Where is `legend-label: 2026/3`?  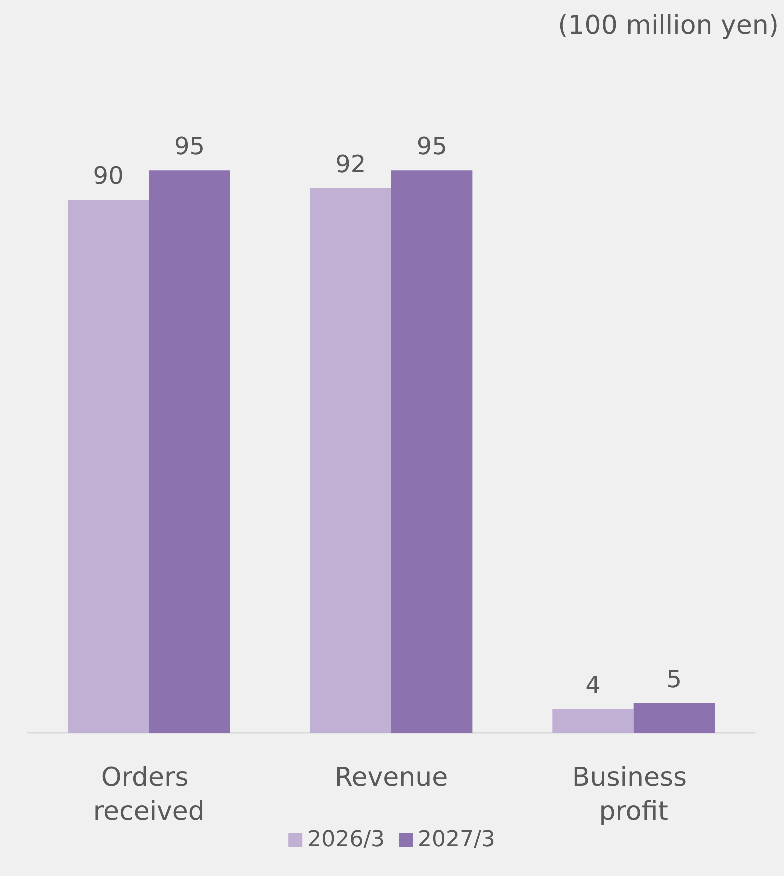 legend-label: 2026/3 is located at coordinates (347, 840).